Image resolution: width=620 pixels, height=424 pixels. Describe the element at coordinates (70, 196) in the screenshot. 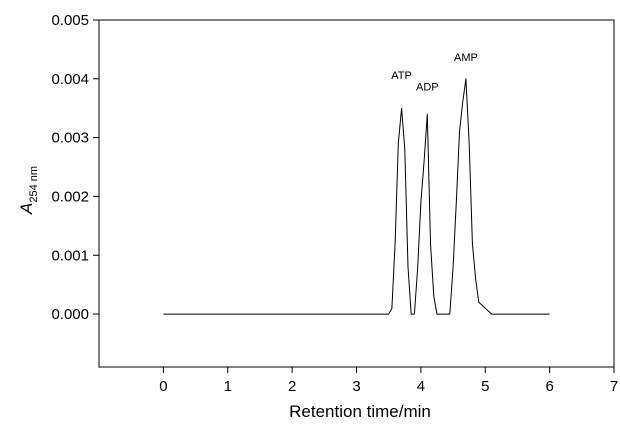

I see `y-tick-label: 0.002` at that location.